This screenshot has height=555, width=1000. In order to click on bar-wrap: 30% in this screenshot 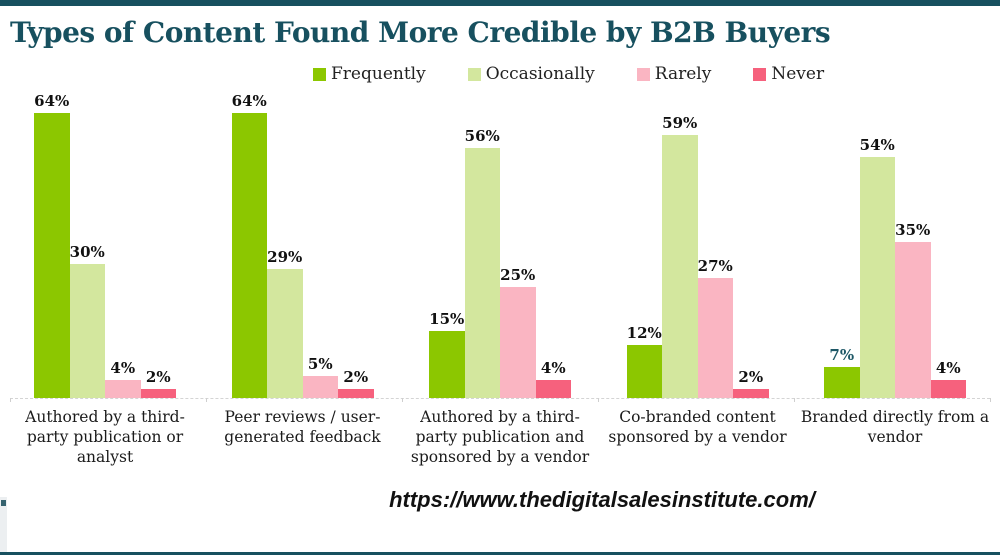, I will do `click(87, 320)`.